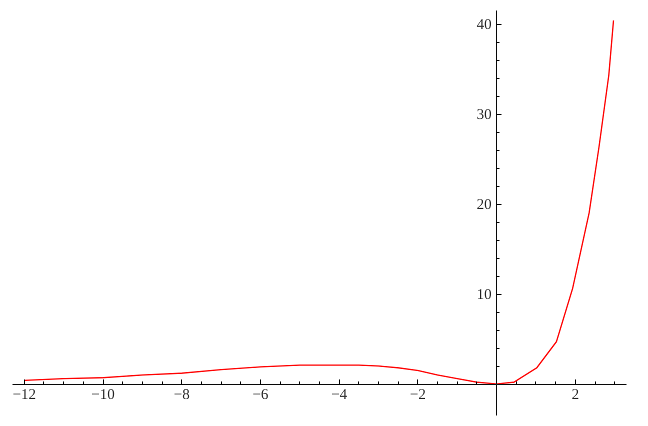 This screenshot has width=648, height=426. Describe the element at coordinates (418, 395) in the screenshot. I see `x-tick-label: −2` at that location.